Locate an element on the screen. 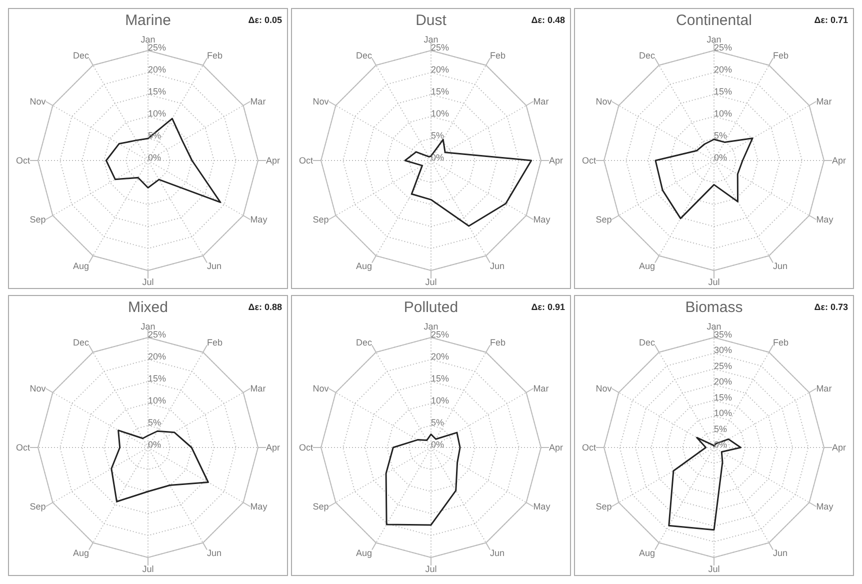  chart-title: Dust is located at coordinates (431, 20).